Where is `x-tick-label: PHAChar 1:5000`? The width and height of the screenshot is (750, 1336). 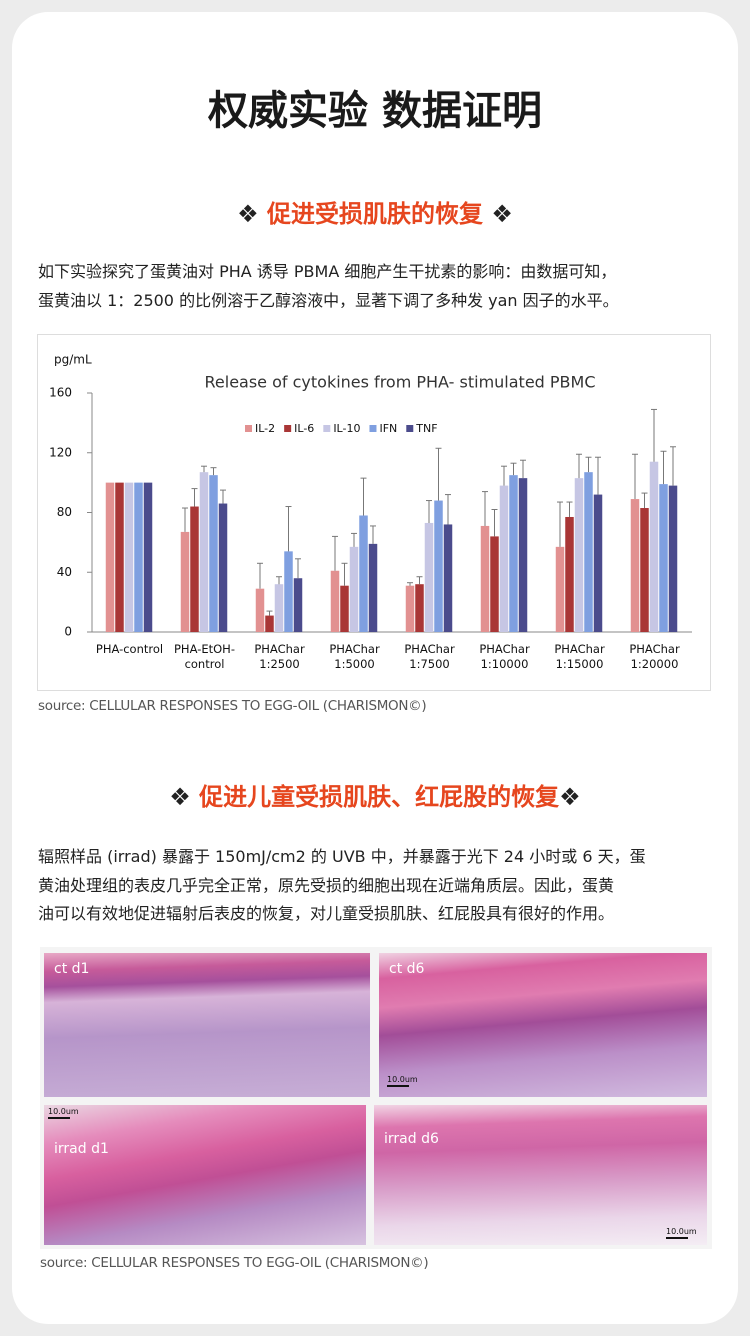
x-tick-label: PHAChar 1:5000 is located at coordinates (354, 656).